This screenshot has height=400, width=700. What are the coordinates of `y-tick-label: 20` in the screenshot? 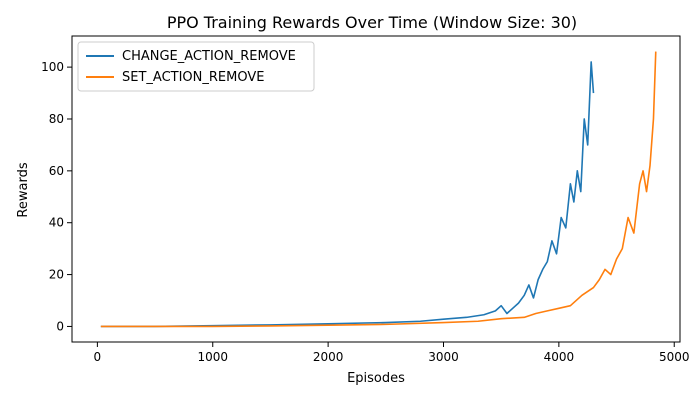 It's located at (56, 275).